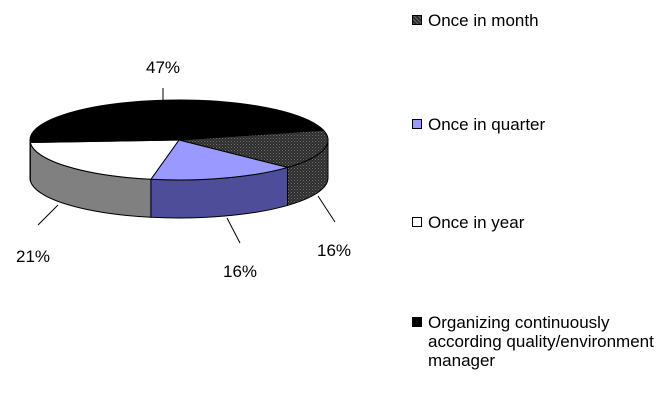 This screenshot has width=664, height=407. What do you see at coordinates (104, 159) in the screenshot?
I see `pie-slice-once-in-year` at bounding box center [104, 159].